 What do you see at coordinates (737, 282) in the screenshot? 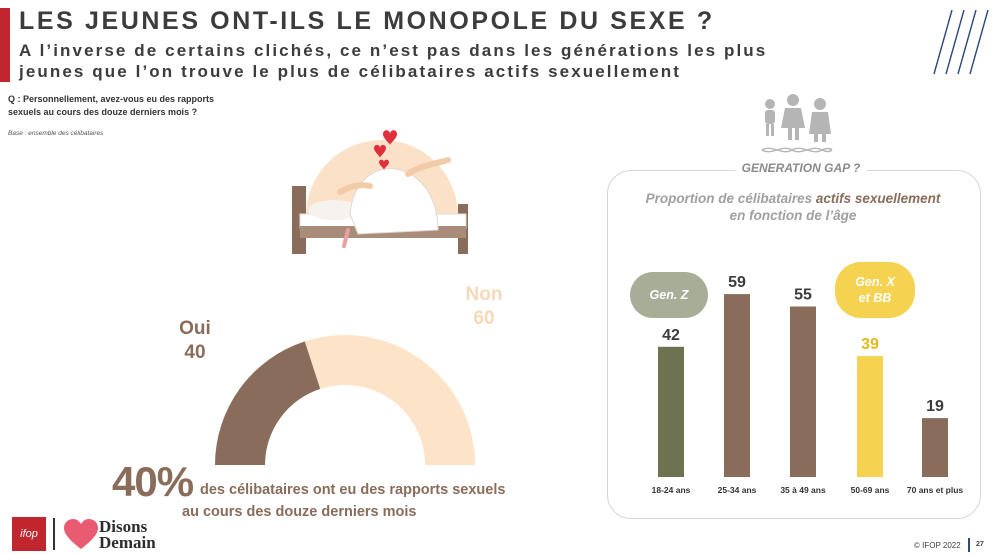
I see `bar-value-label-2: 59` at bounding box center [737, 282].